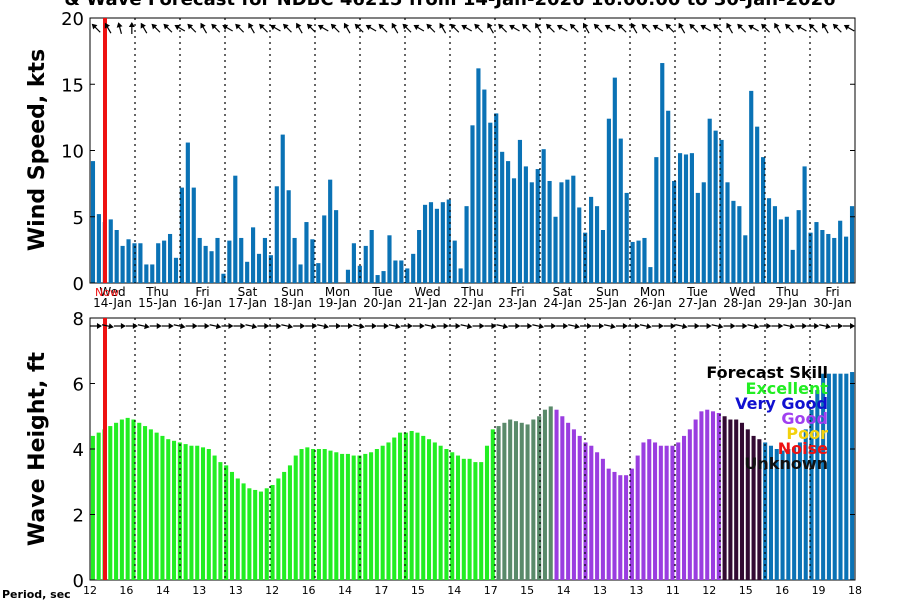 The height and width of the screenshot is (600, 900). What do you see at coordinates (72, 152) in the screenshot?
I see `y-tick-label: 10` at bounding box center [72, 152].